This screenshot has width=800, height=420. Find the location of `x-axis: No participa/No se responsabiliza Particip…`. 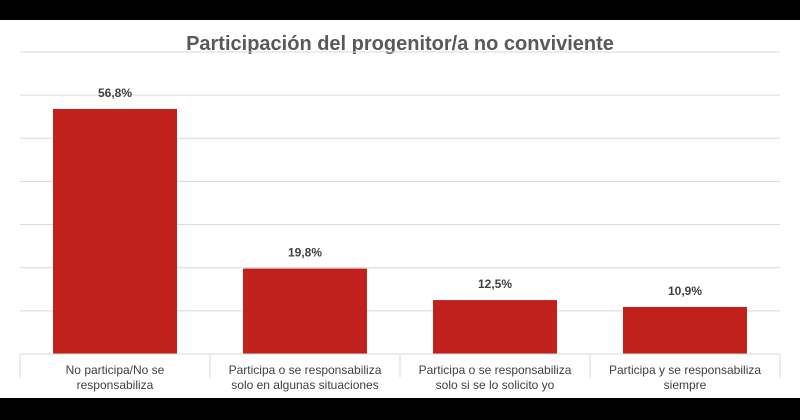

x-axis: No participa/No se responsabiliza Particip… is located at coordinates (400, 372).